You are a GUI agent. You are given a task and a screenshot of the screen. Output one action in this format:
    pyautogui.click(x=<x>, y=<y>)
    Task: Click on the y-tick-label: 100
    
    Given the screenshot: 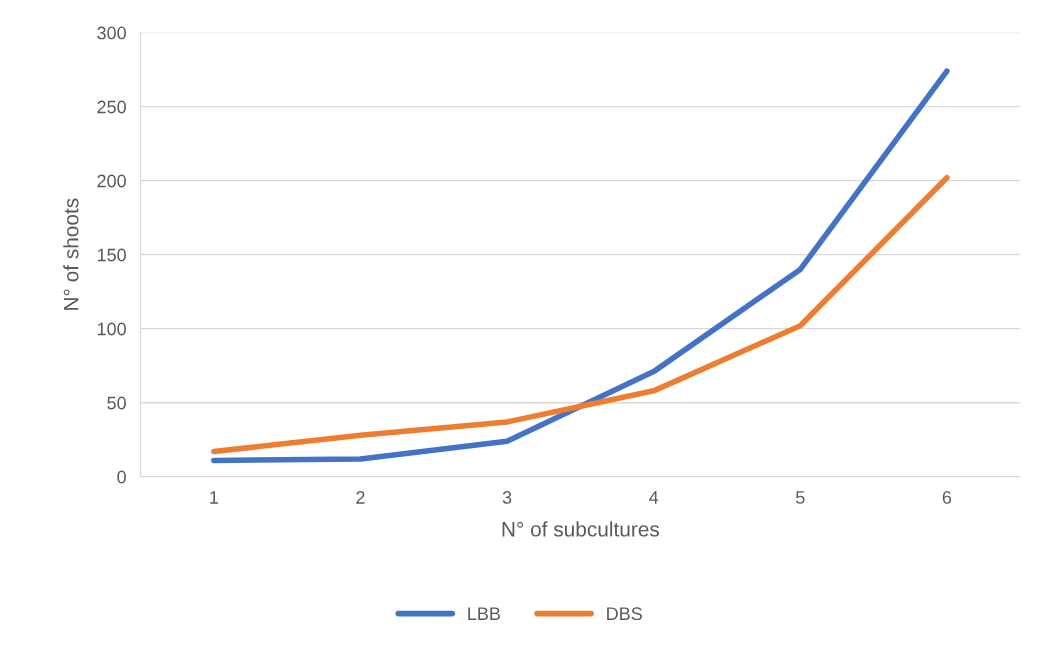 What is the action you would take?
    pyautogui.click(x=111, y=329)
    